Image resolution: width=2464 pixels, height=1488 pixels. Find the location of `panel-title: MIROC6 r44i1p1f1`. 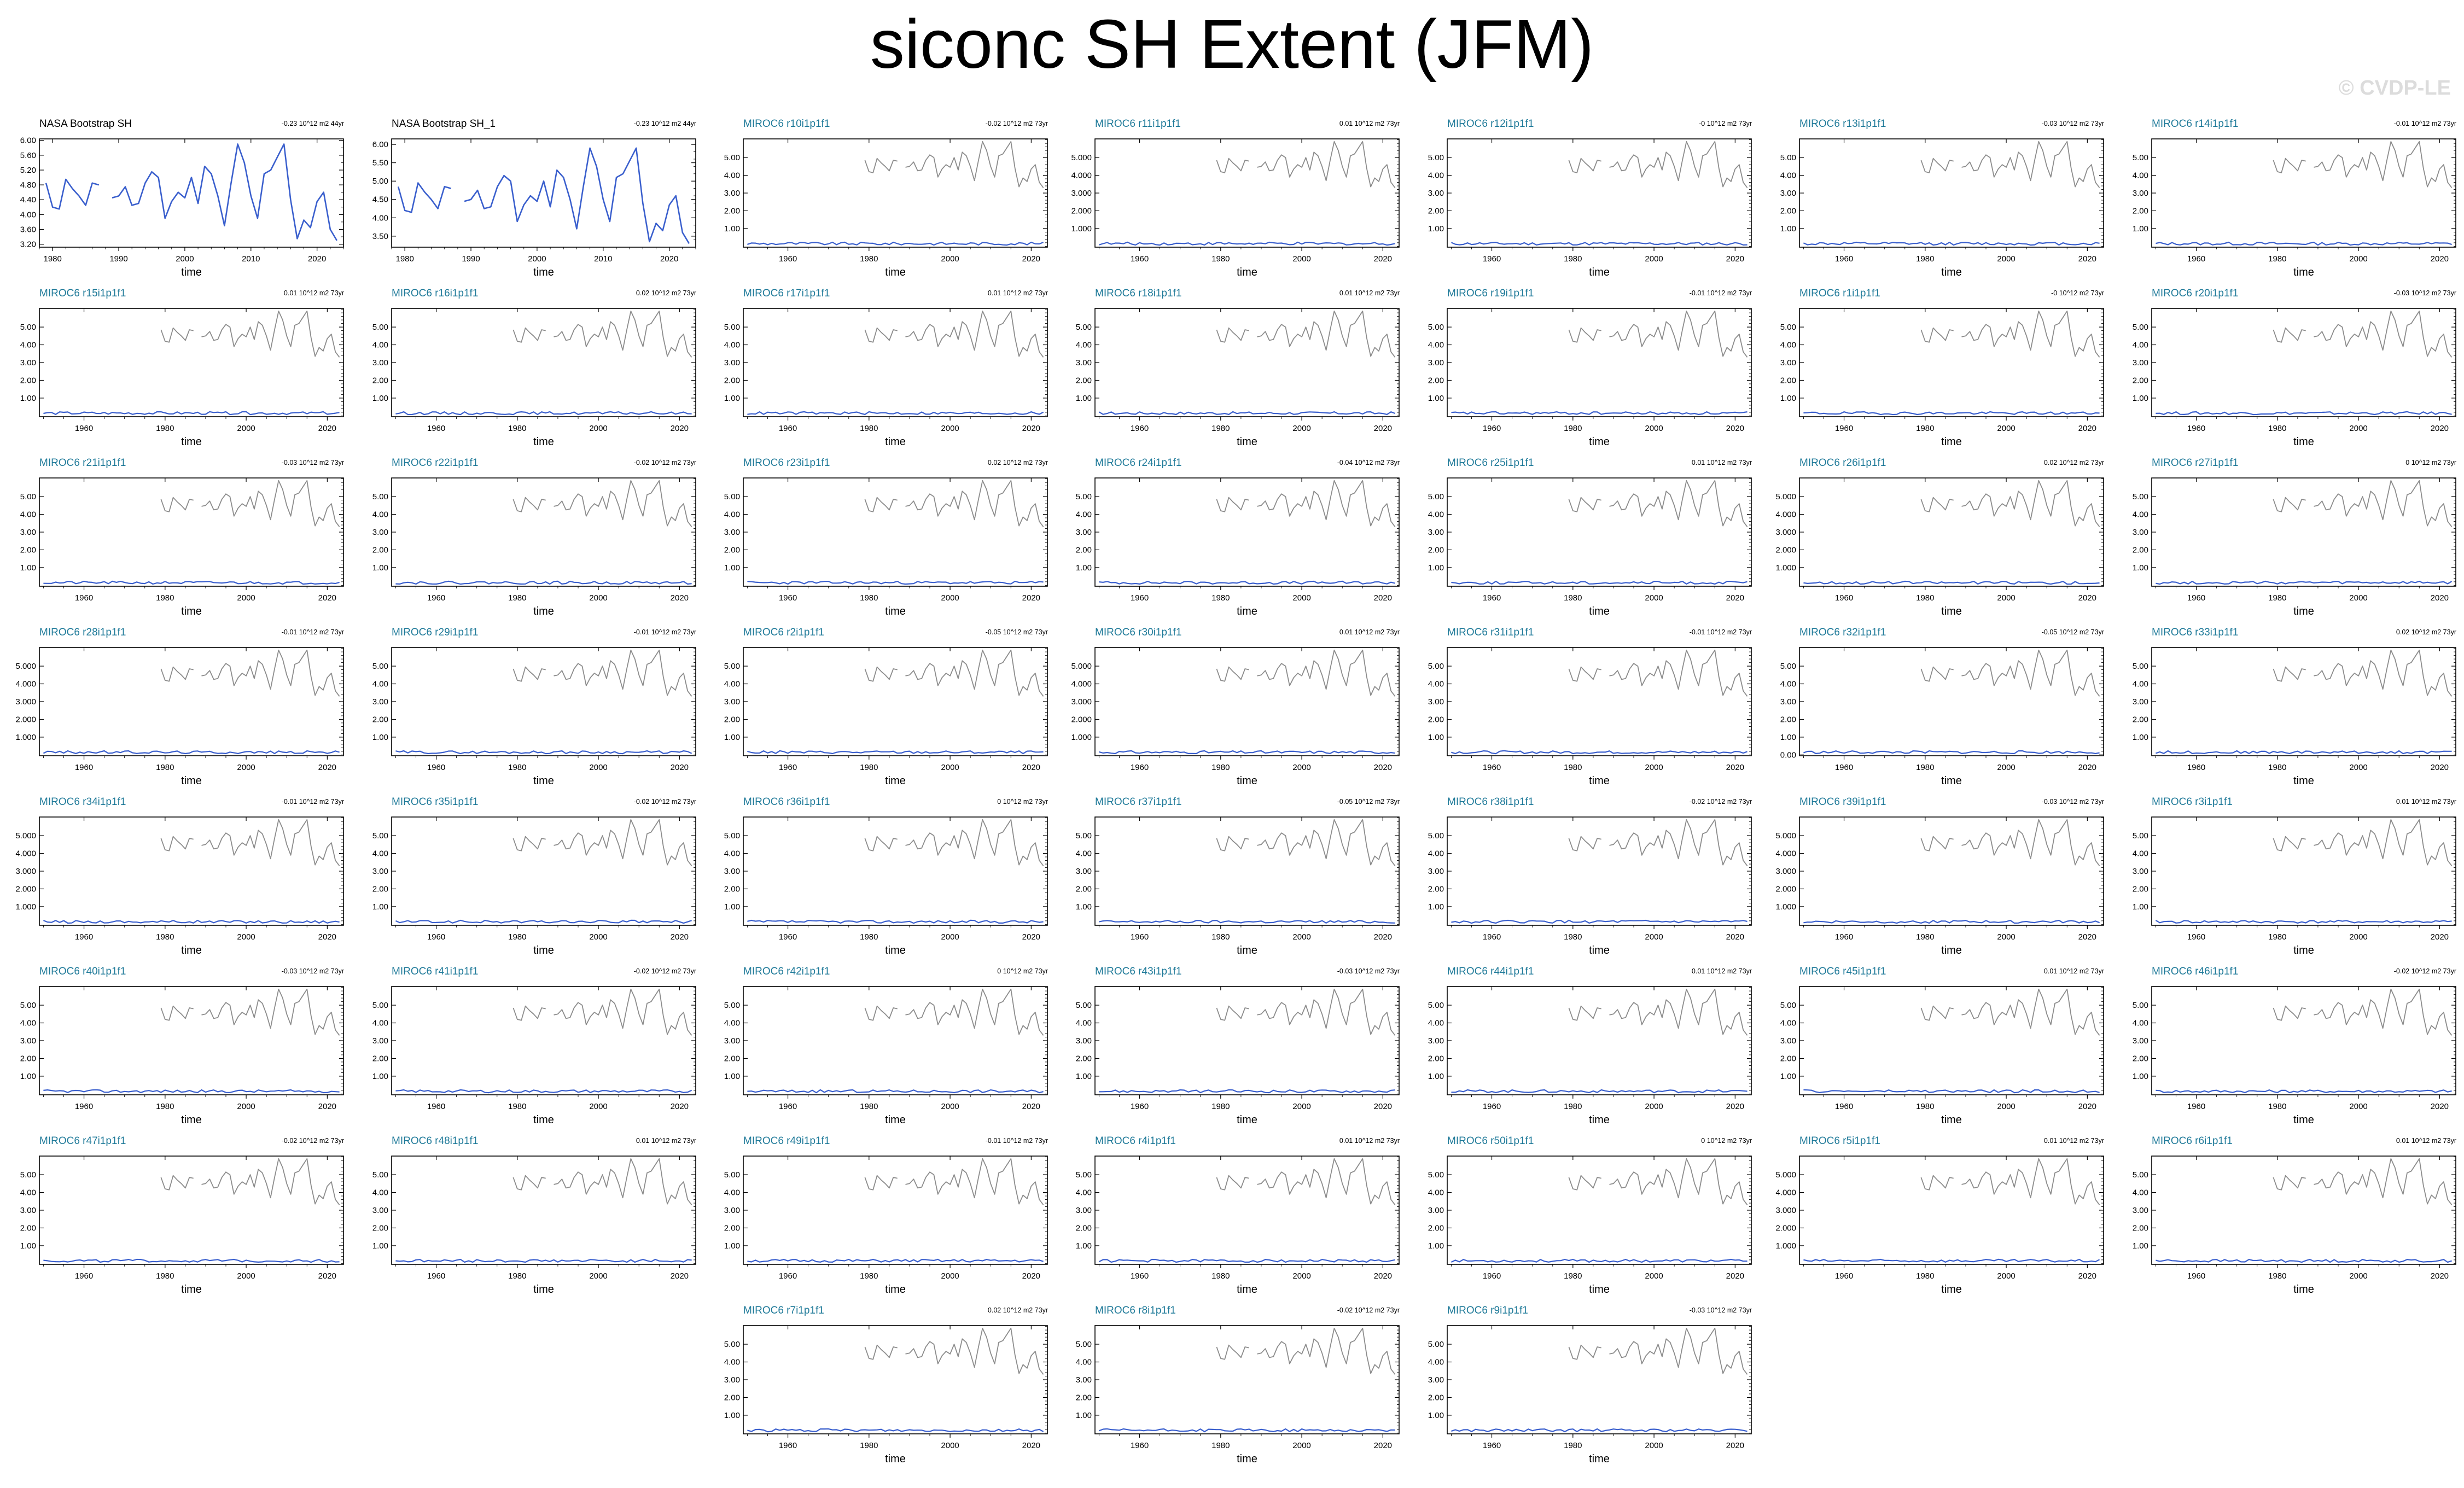

panel-title: MIROC6 r44i1p1f1 is located at coordinates (1490, 971).